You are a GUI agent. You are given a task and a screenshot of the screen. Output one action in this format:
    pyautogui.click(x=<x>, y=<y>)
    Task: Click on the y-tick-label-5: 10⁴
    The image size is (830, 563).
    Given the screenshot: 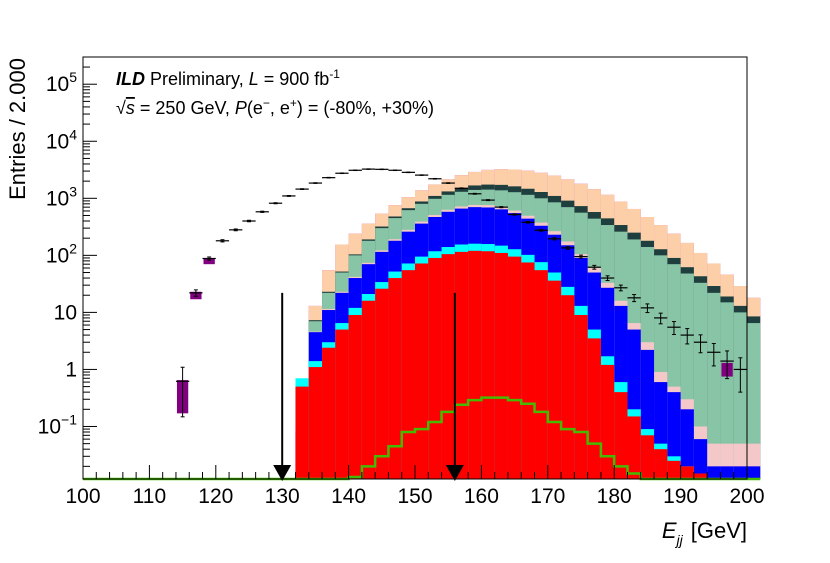 What is the action you would take?
    pyautogui.click(x=61, y=139)
    